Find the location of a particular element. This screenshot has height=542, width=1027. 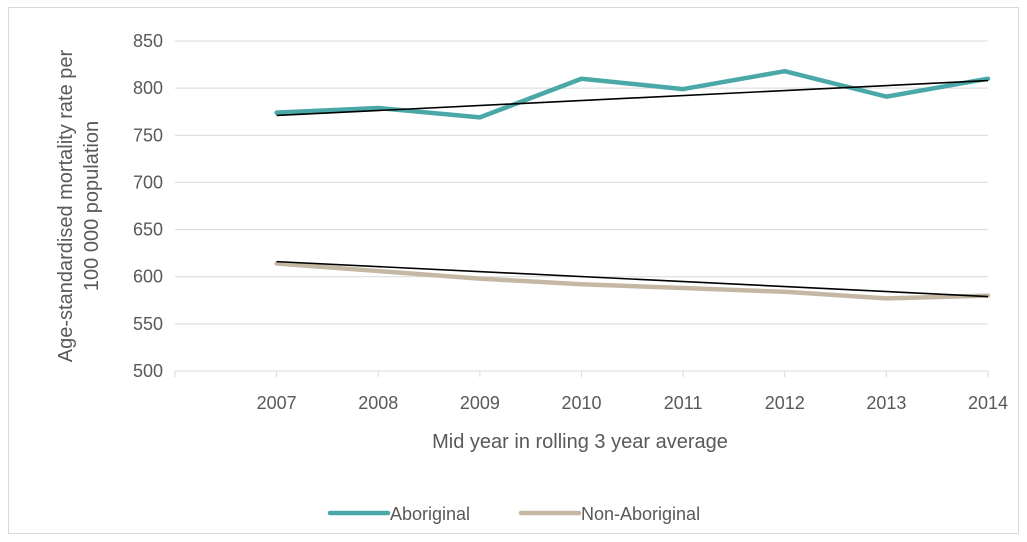

x-tick-label: 2010 is located at coordinates (581, 403).